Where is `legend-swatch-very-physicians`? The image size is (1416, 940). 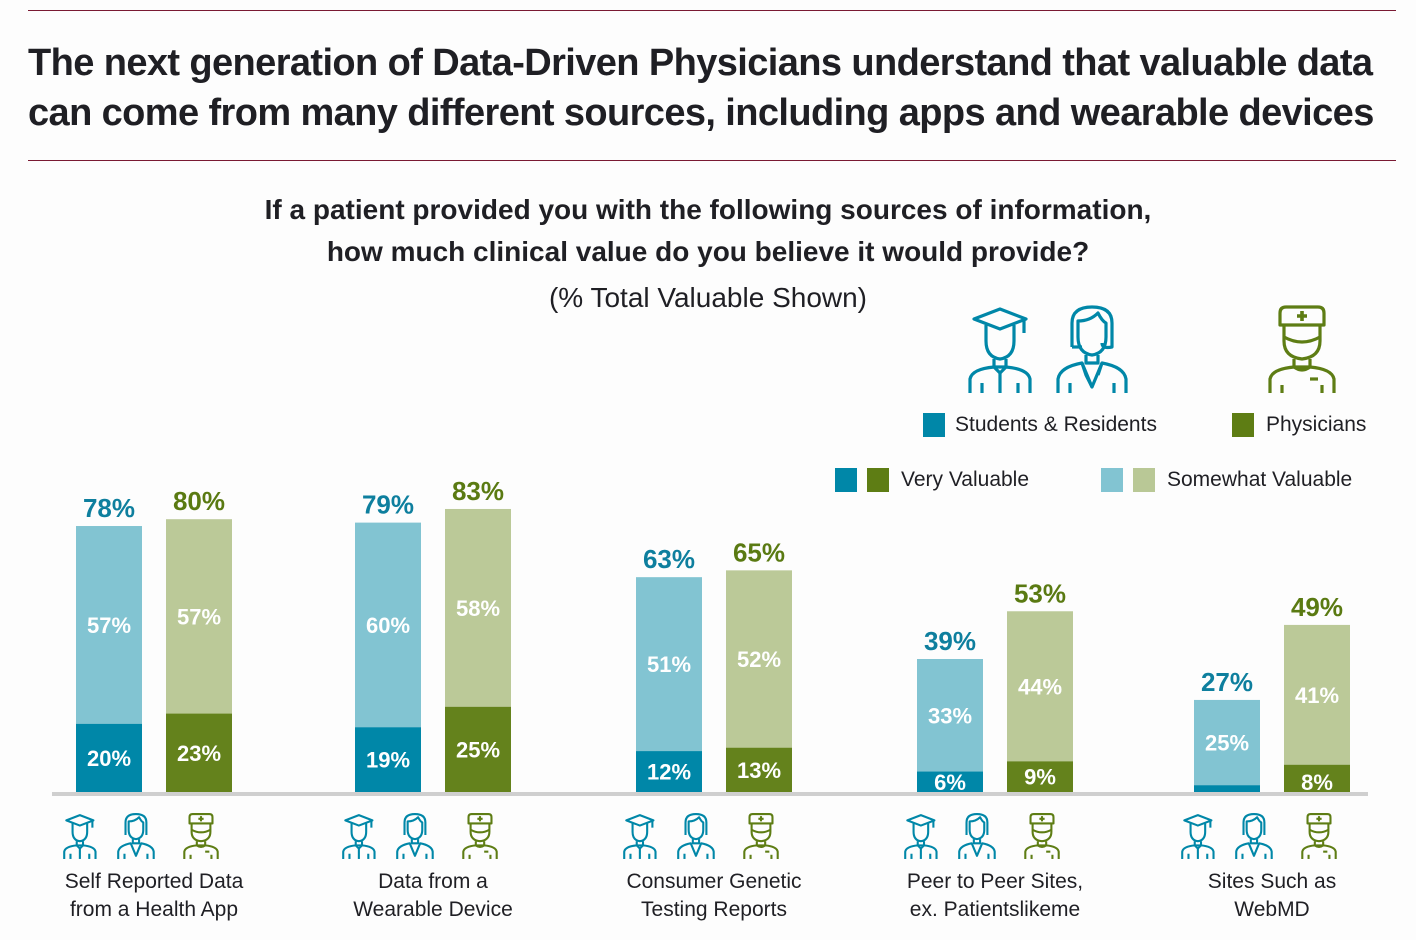 legend-swatch-very-physicians is located at coordinates (878, 480).